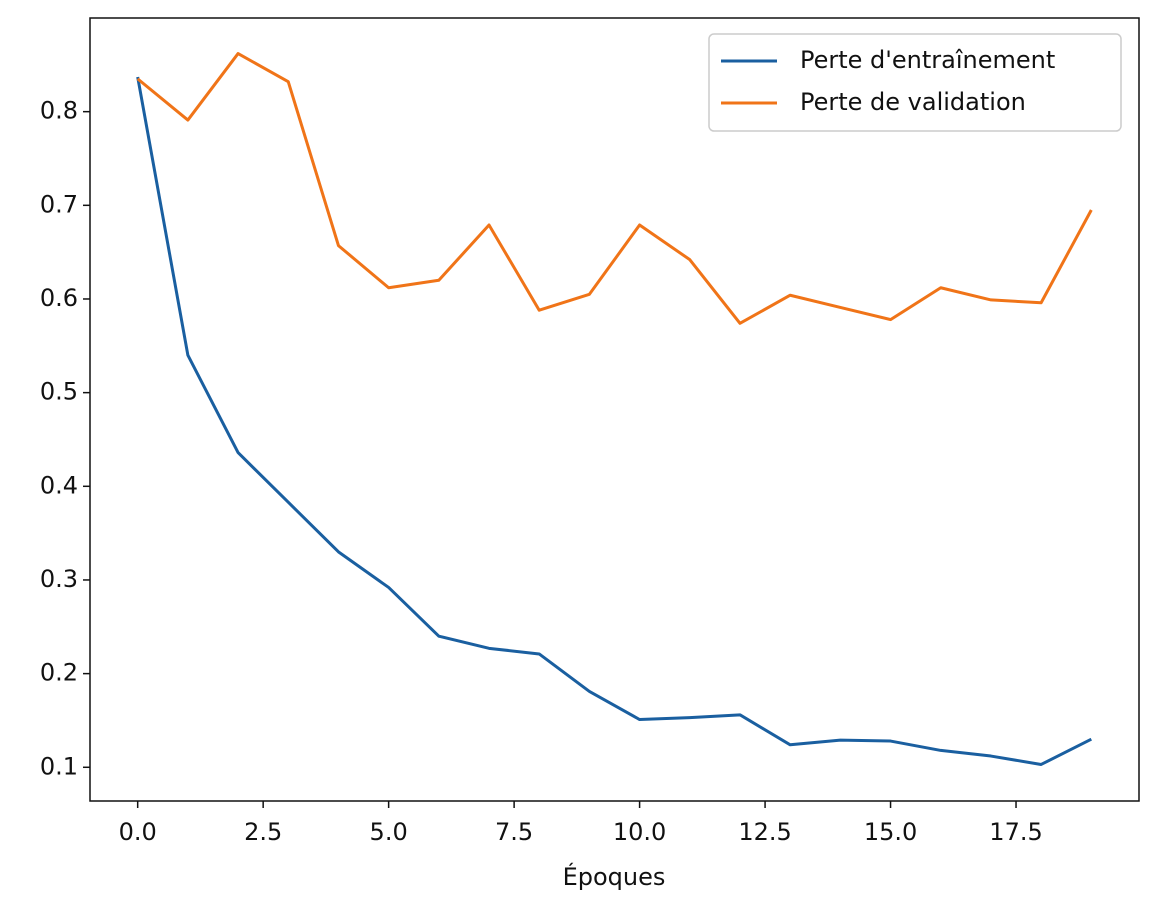 The width and height of the screenshot is (1155, 916). What do you see at coordinates (913, 102) in the screenshot?
I see `legend-label: Perte de validation` at bounding box center [913, 102].